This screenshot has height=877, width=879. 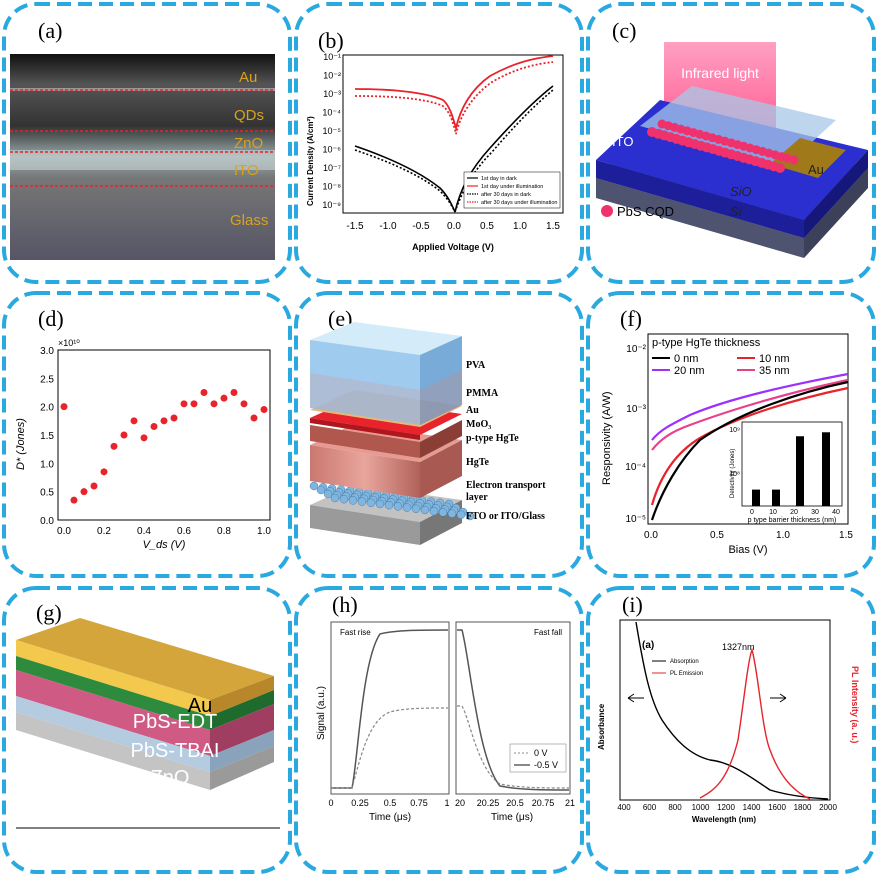 What do you see at coordinates (635, 467) in the screenshot?
I see `y-tick: 10⁻⁴` at bounding box center [635, 467].